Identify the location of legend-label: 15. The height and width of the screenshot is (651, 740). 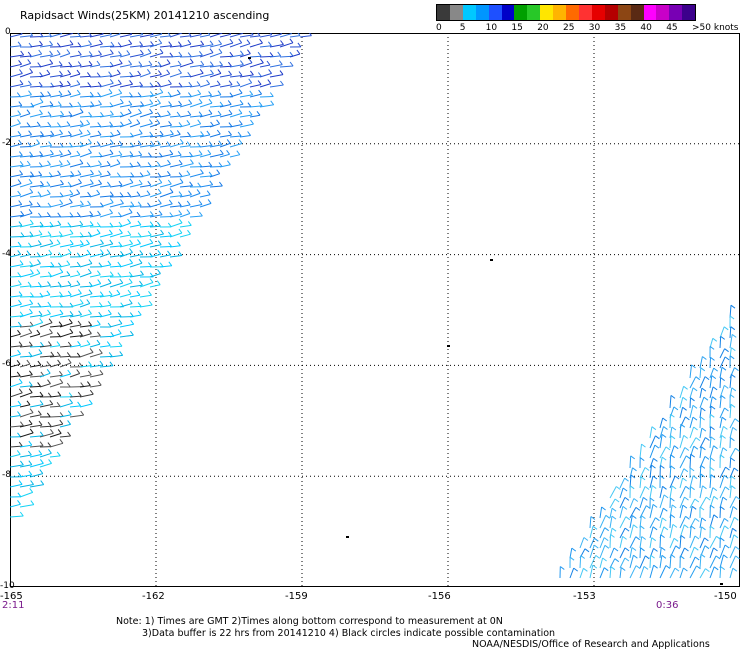
(516, 28).